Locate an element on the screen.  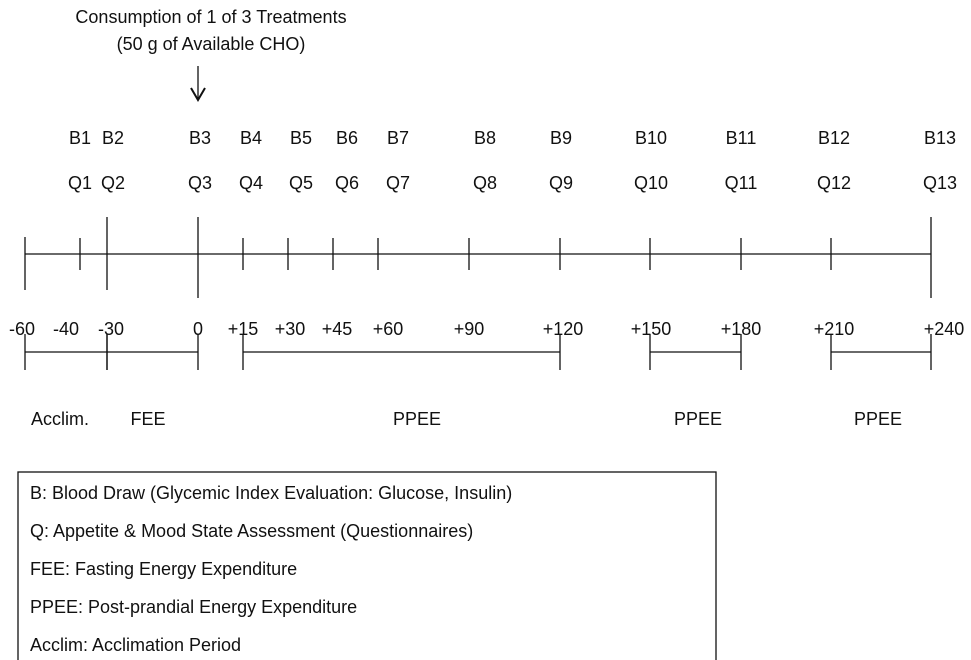
time-label: +240 is located at coordinates (944, 329).